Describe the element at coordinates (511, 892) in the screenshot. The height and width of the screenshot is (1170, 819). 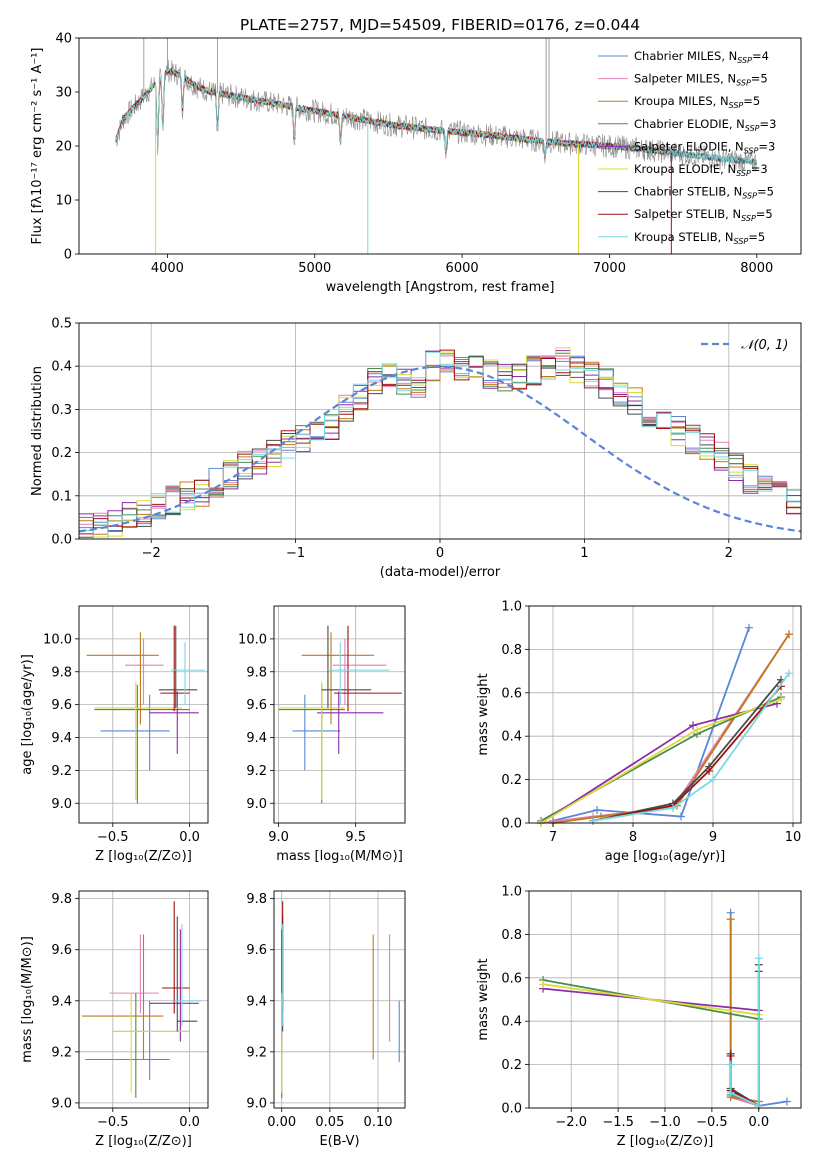
I see `y-tick-label: 1.0` at that location.